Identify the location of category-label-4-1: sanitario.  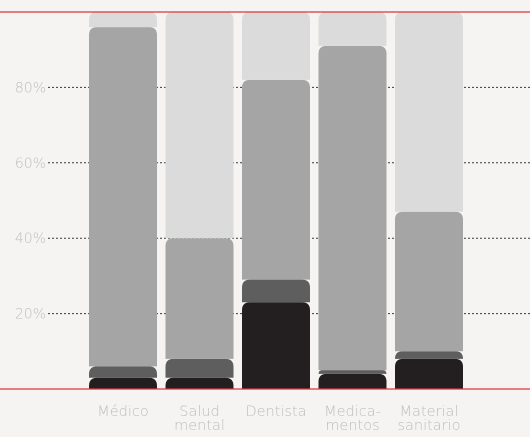
(428, 426).